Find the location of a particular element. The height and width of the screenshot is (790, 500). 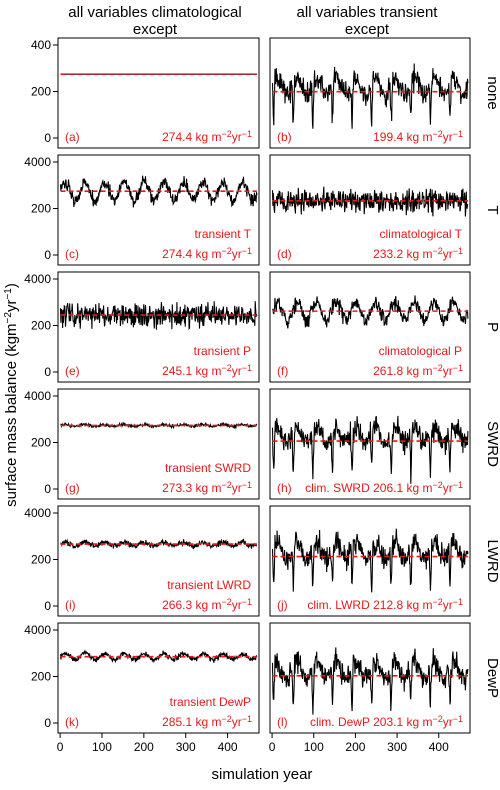

panel-mean-value: clim. SWRD 206.1 kg m−2yr−1 is located at coordinates (384, 487).